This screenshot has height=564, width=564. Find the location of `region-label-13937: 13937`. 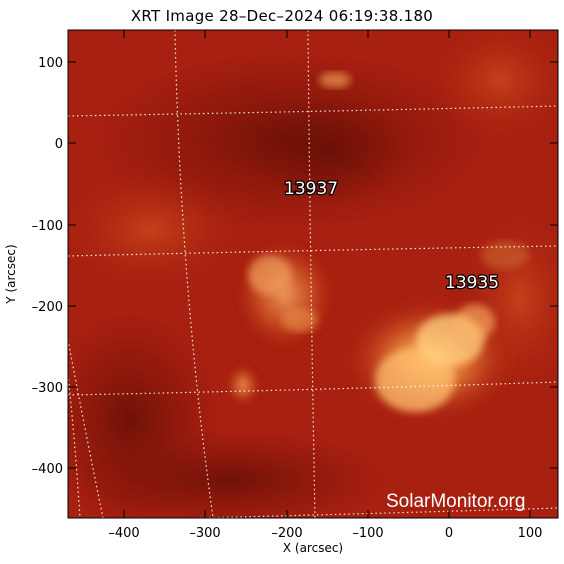

region-label-13937: 13937 is located at coordinates (311, 189).